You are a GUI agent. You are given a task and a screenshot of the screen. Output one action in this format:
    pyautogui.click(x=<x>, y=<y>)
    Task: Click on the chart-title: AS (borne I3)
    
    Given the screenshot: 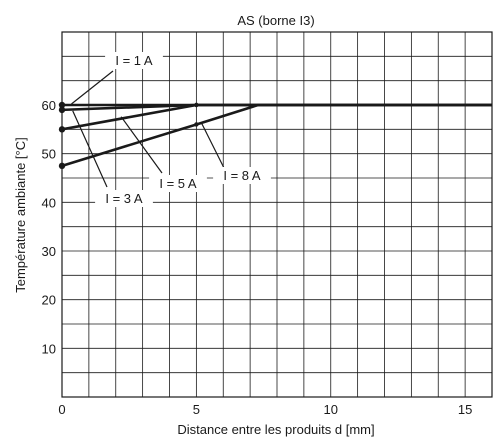 What is the action you would take?
    pyautogui.click(x=275, y=20)
    